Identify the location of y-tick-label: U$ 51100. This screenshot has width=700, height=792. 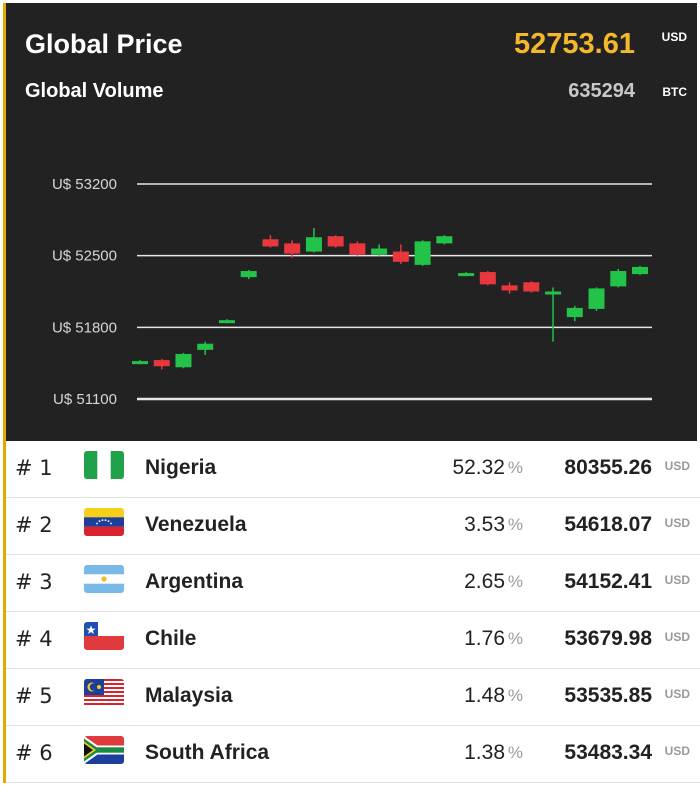
(85, 399).